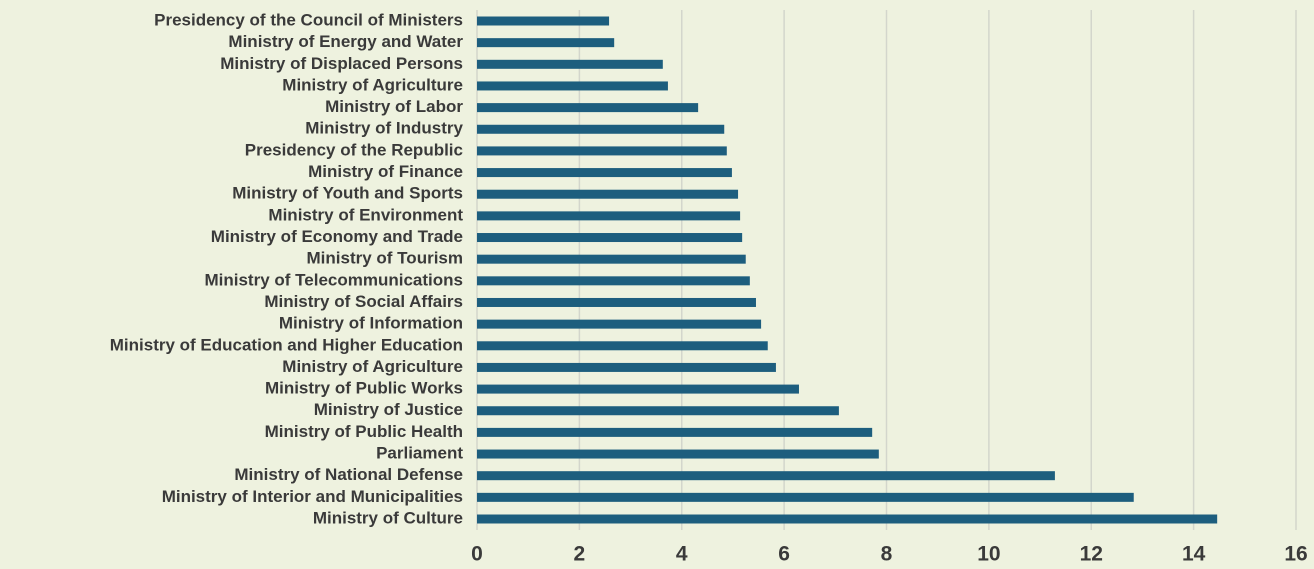  What do you see at coordinates (341, 63) in the screenshot?
I see `y-tick-label: Ministry of Displaced Persons` at bounding box center [341, 63].